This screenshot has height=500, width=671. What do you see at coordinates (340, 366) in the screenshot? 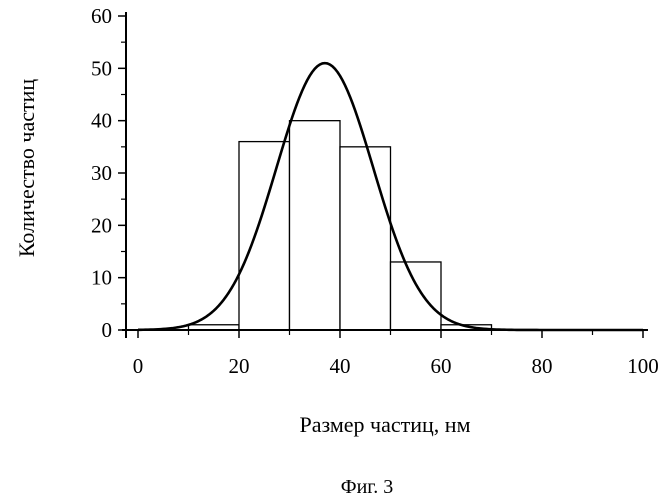
I see `x-tick-label: 40` at bounding box center [340, 366].